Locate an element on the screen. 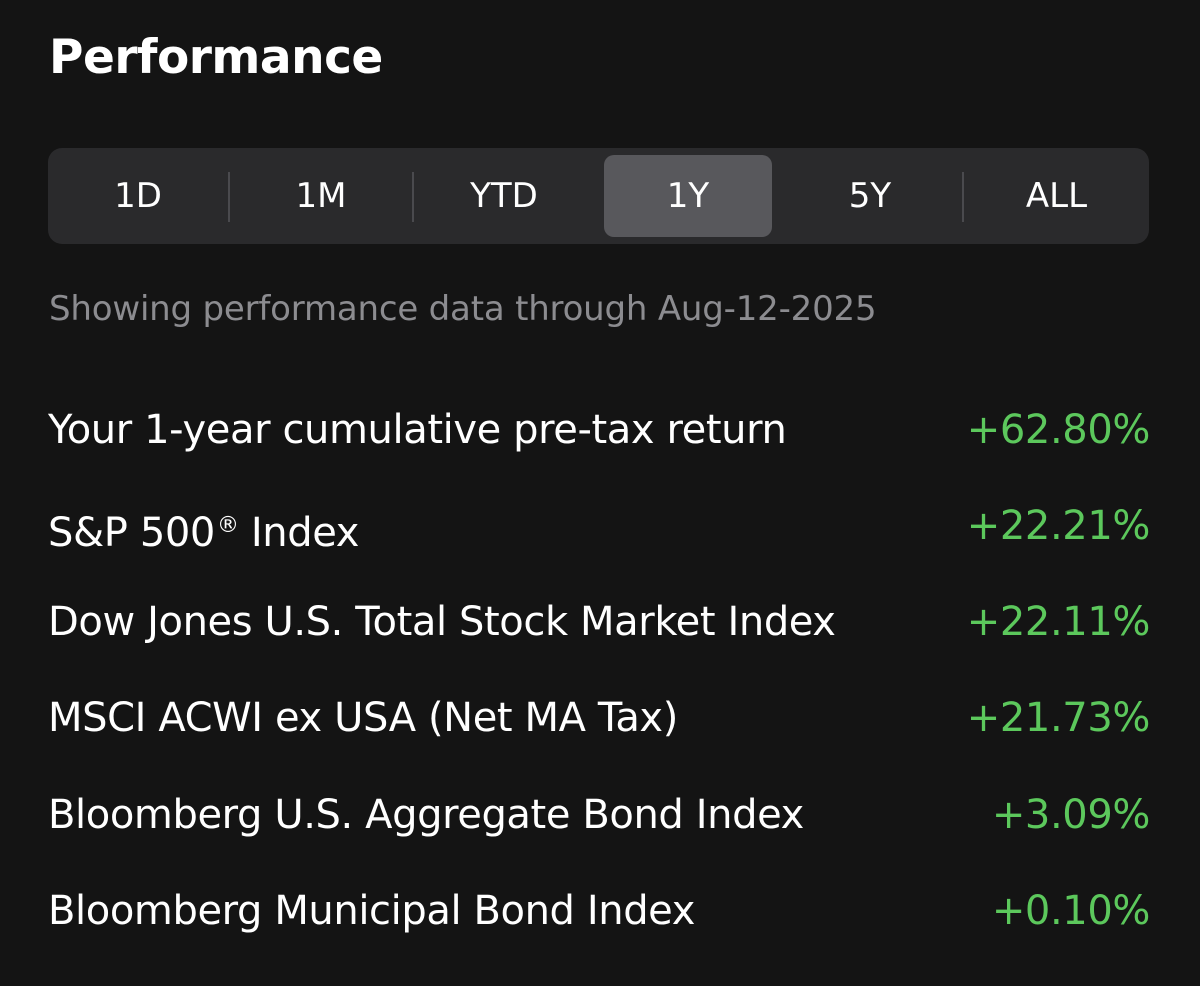 This screenshot has height=986, width=1200. tab-5y: 5Y is located at coordinates (870, 196).